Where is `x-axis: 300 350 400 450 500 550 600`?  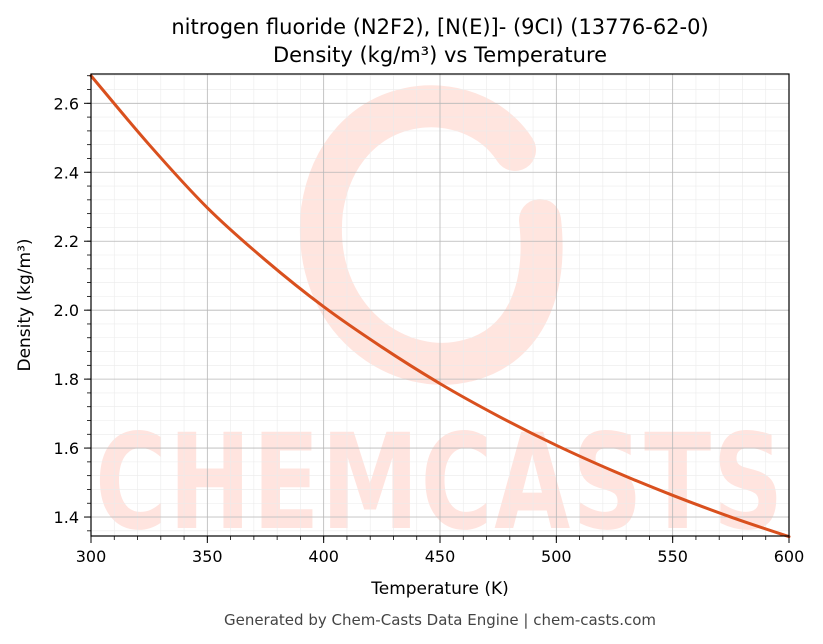 x-axis: 300 350 400 450 500 550 600 is located at coordinates (440, 551).